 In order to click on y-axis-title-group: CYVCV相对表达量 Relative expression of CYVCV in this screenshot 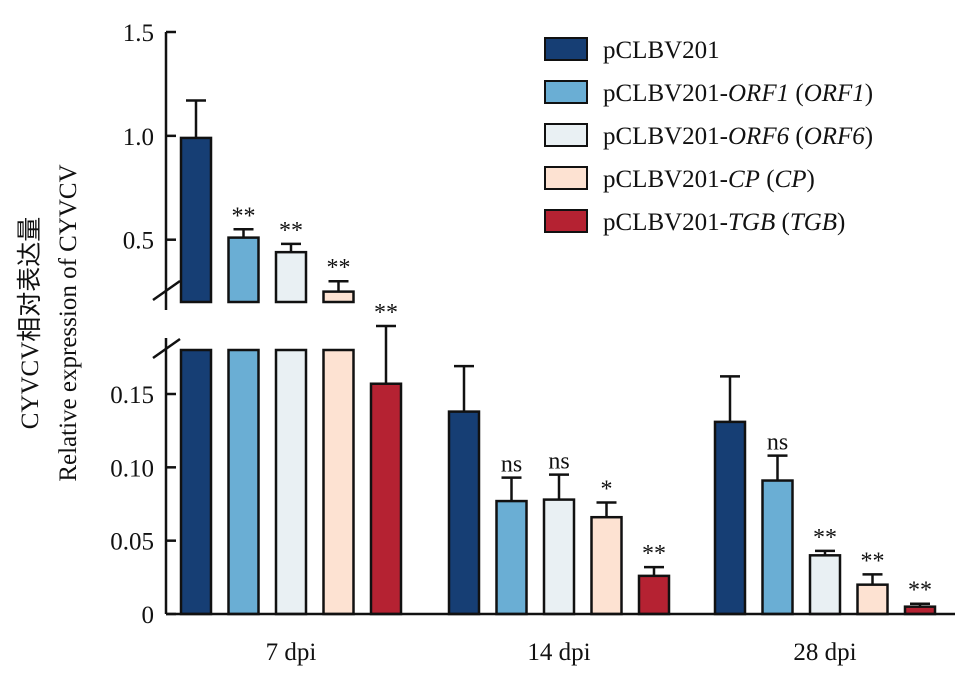, I will do `click(49, 322)`.